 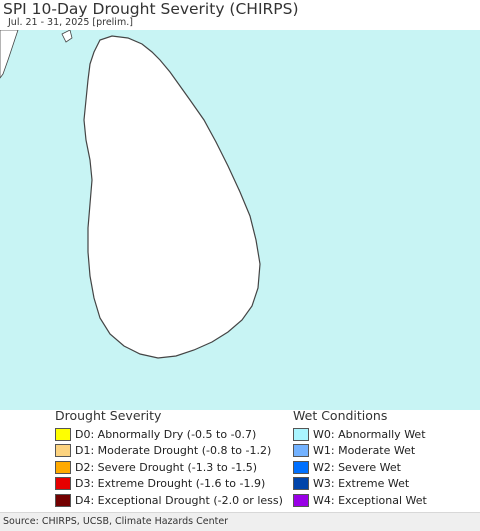 I want to click on legend-label-w0: W0: Abnormally Wet, so click(x=369, y=434).